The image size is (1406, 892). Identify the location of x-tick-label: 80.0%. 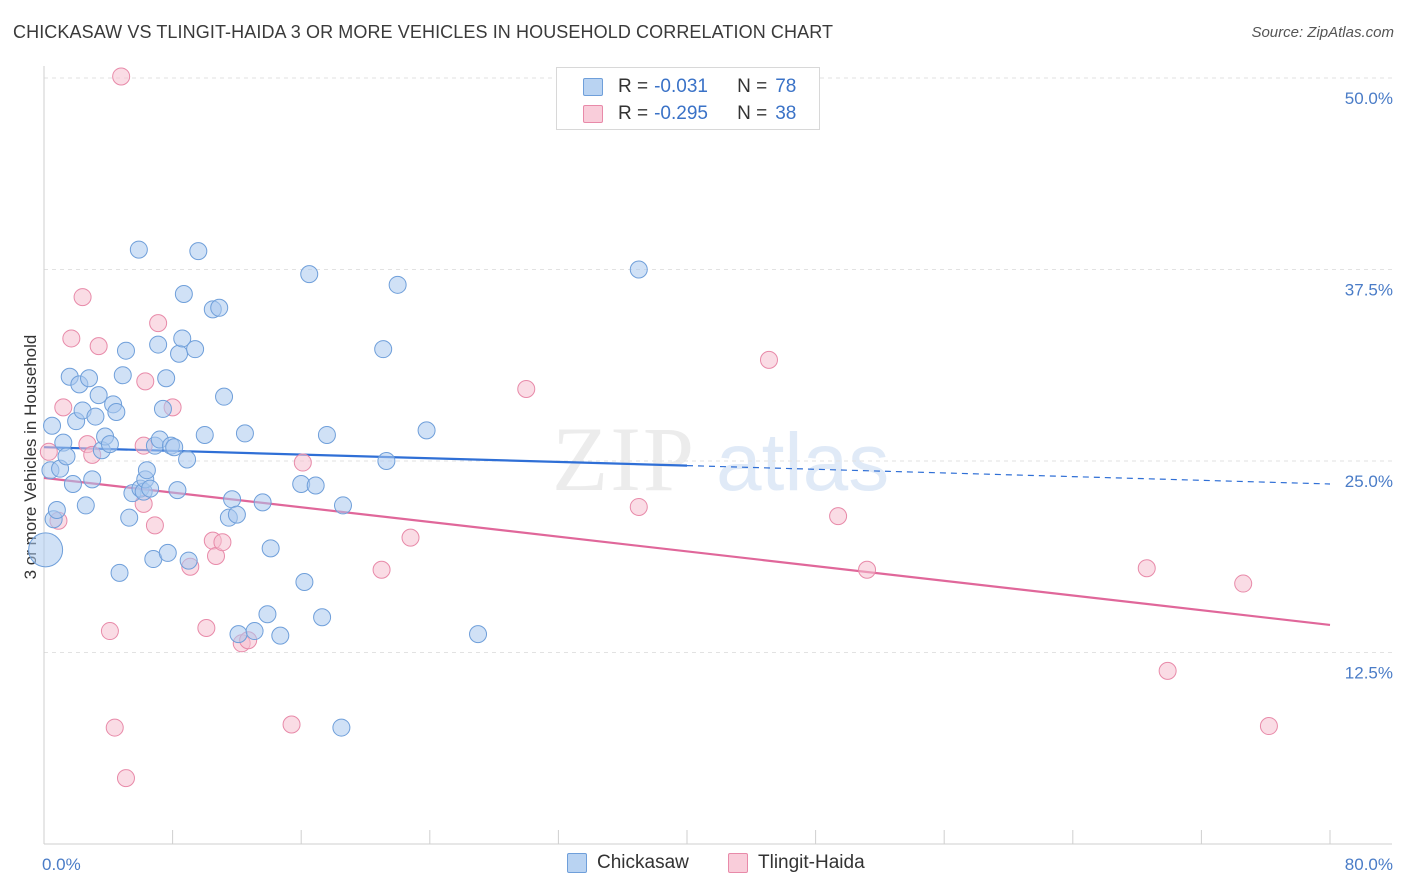
(1369, 864).